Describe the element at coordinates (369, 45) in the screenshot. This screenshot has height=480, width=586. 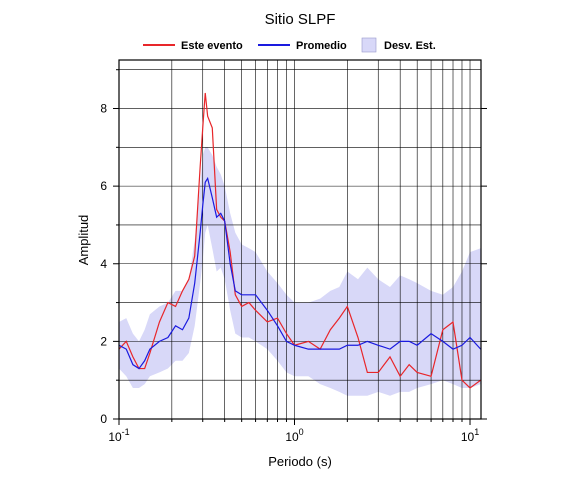
I see `legend-swatch` at that location.